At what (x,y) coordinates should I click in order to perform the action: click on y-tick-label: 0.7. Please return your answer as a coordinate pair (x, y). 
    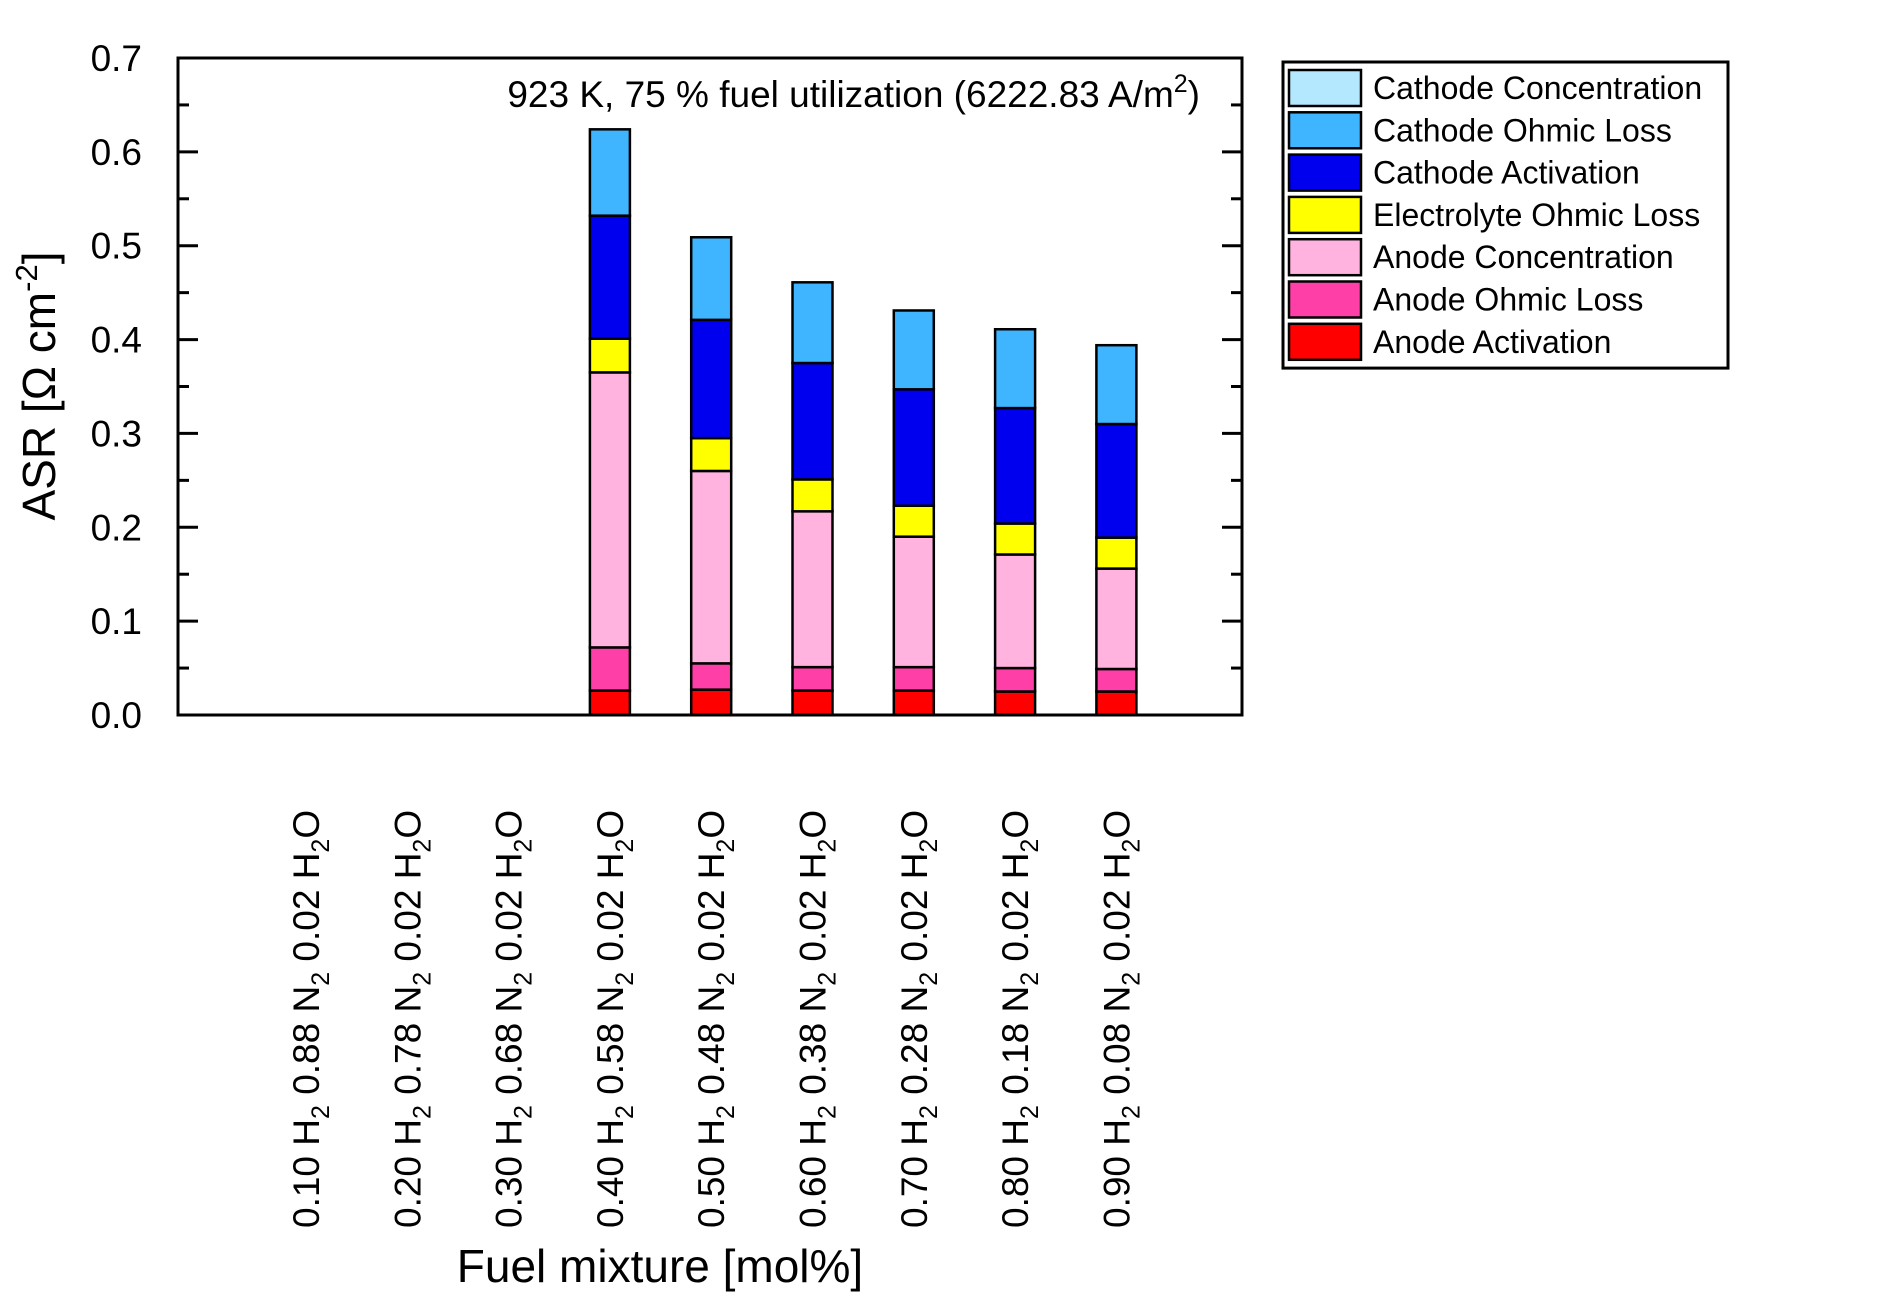
    Looking at the image, I should click on (116, 58).